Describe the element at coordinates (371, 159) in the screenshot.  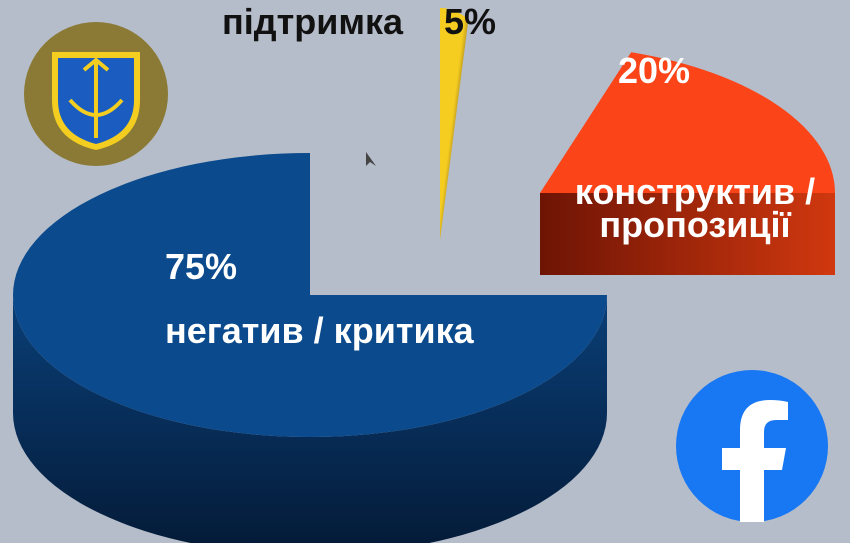
I see `cursor` at that location.